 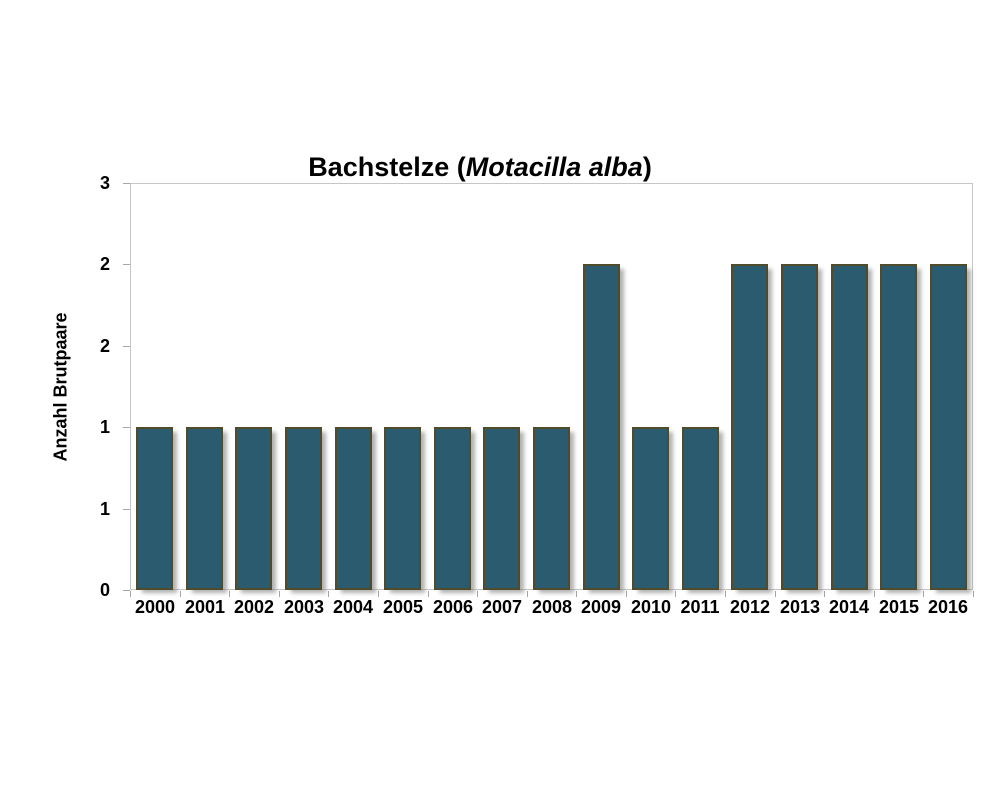 I want to click on y-tick-label-5: 3, so click(x=104, y=183).